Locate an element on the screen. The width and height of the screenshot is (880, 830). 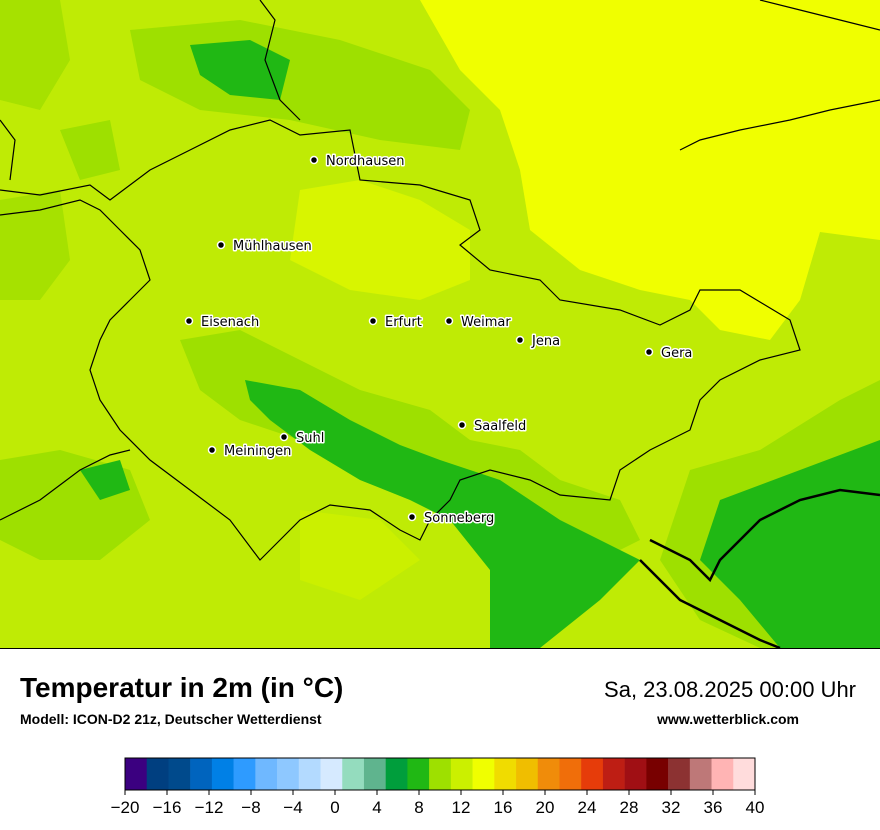
legend-tick-label: 40 is located at coordinates (755, 807).